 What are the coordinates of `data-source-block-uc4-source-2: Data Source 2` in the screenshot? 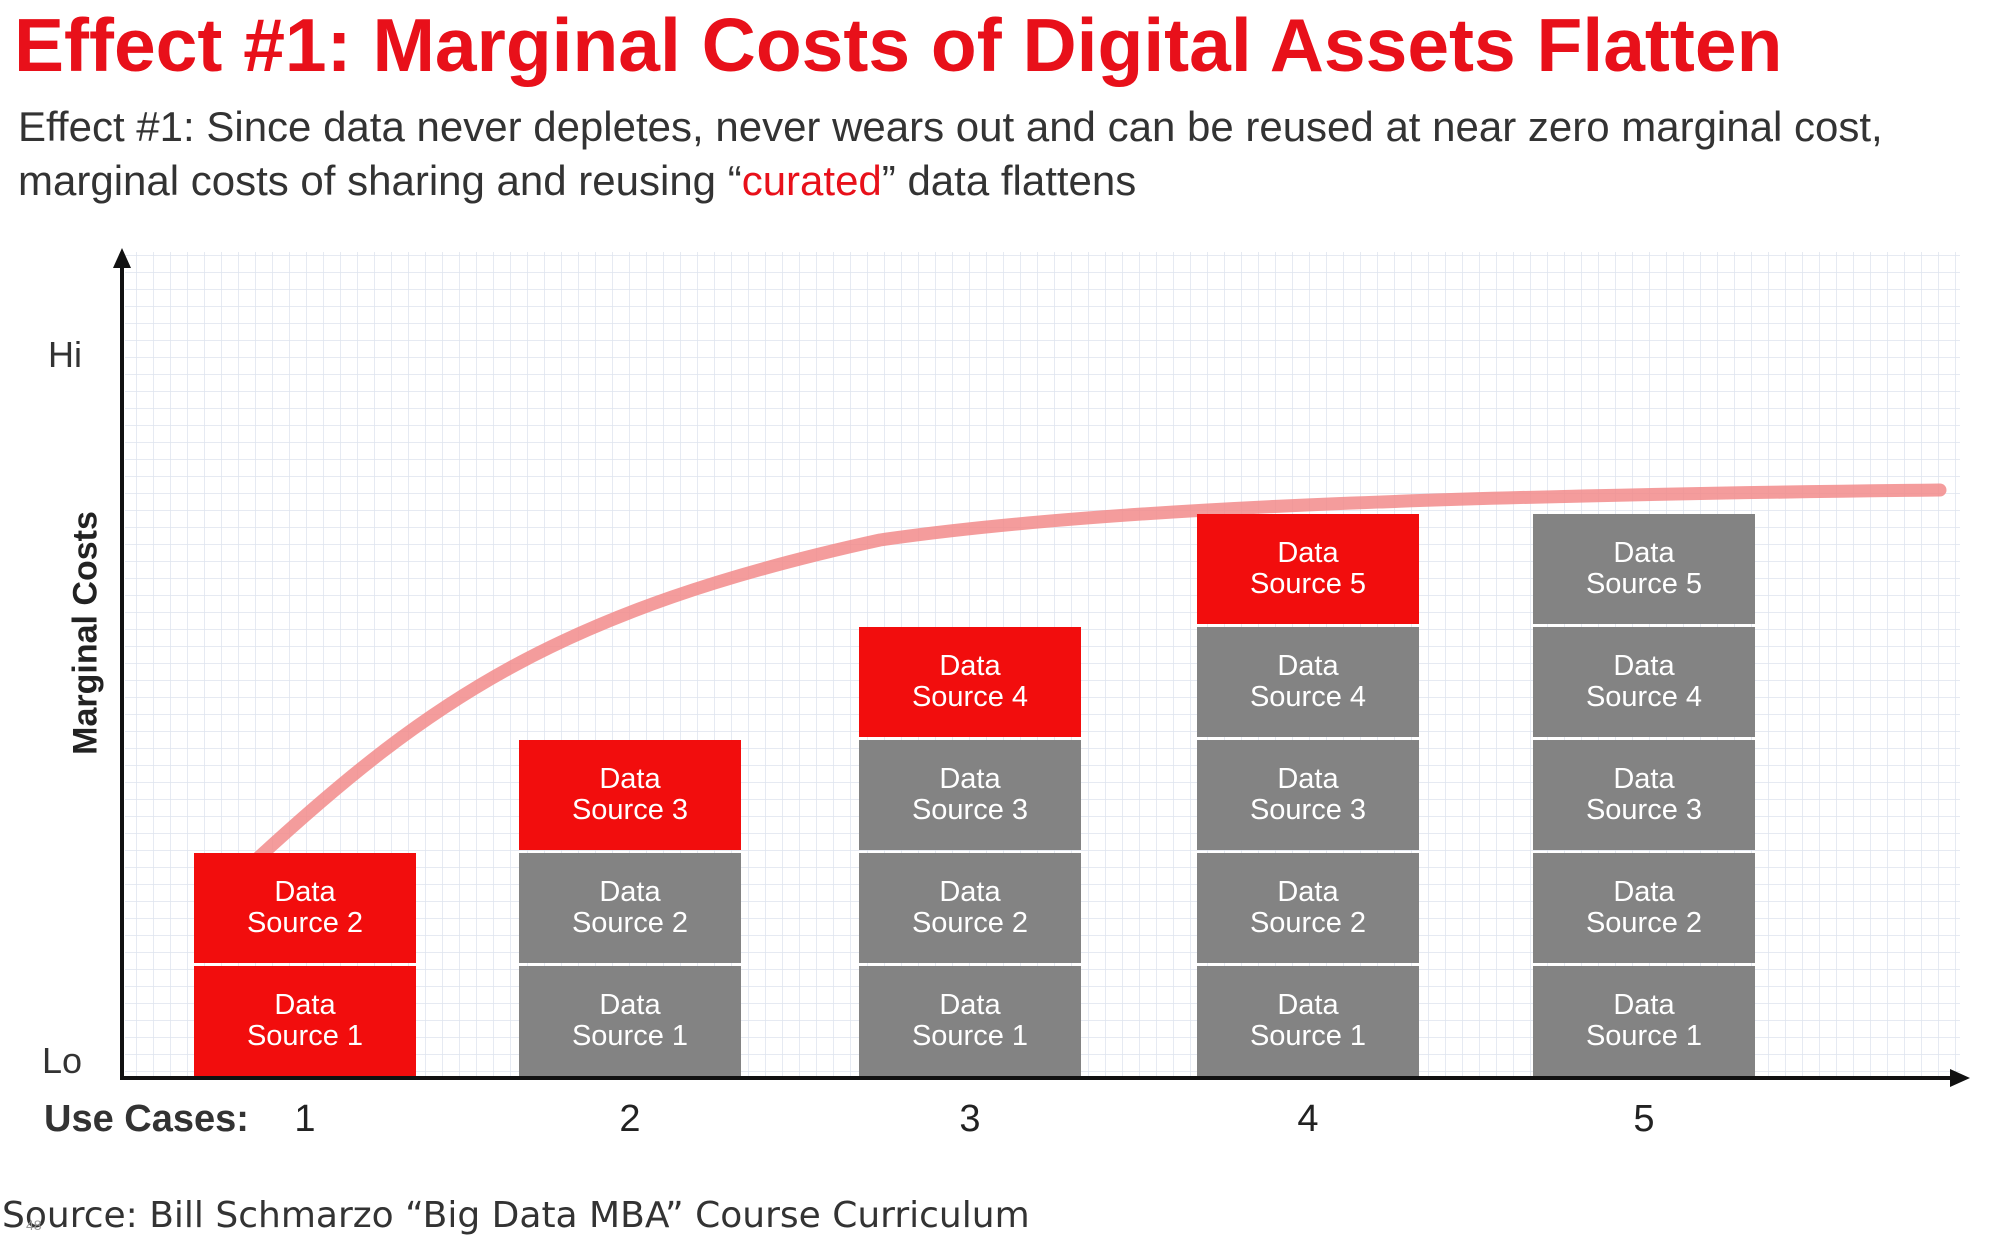 It's located at (1308, 908).